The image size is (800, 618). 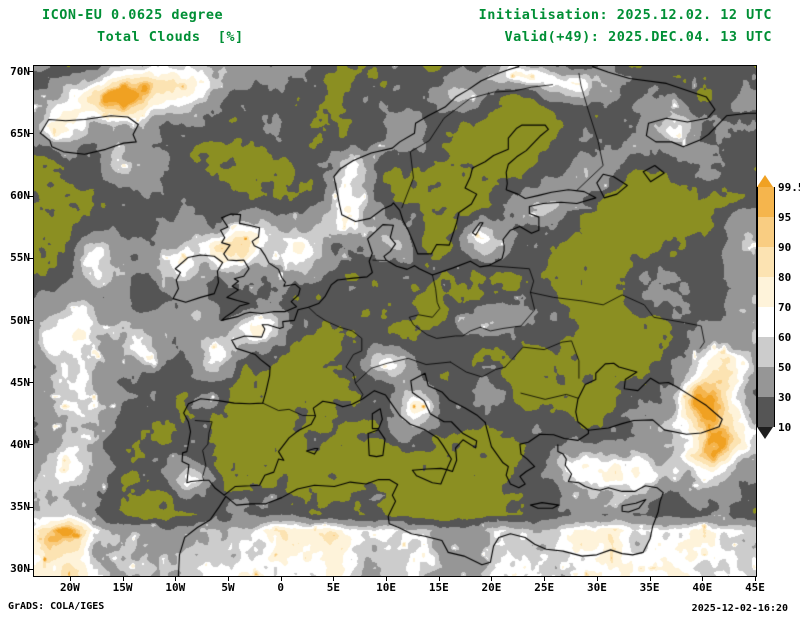 I want to click on legend-label: 30, so click(x=785, y=397).